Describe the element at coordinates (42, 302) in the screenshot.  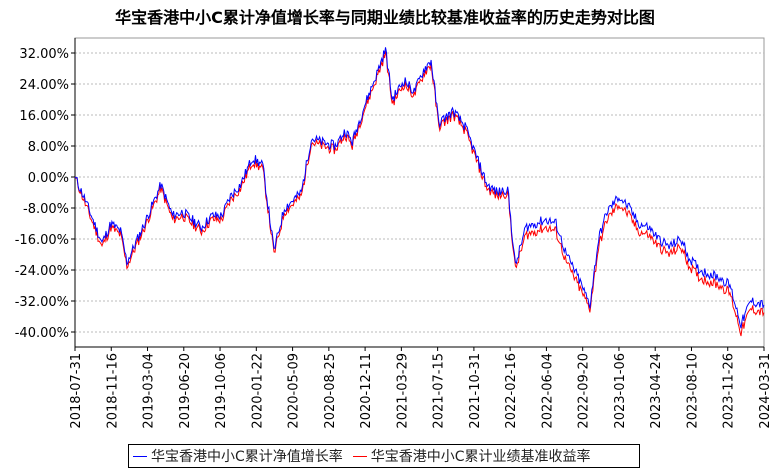
I see `y-tick-label: -32.00%` at that location.